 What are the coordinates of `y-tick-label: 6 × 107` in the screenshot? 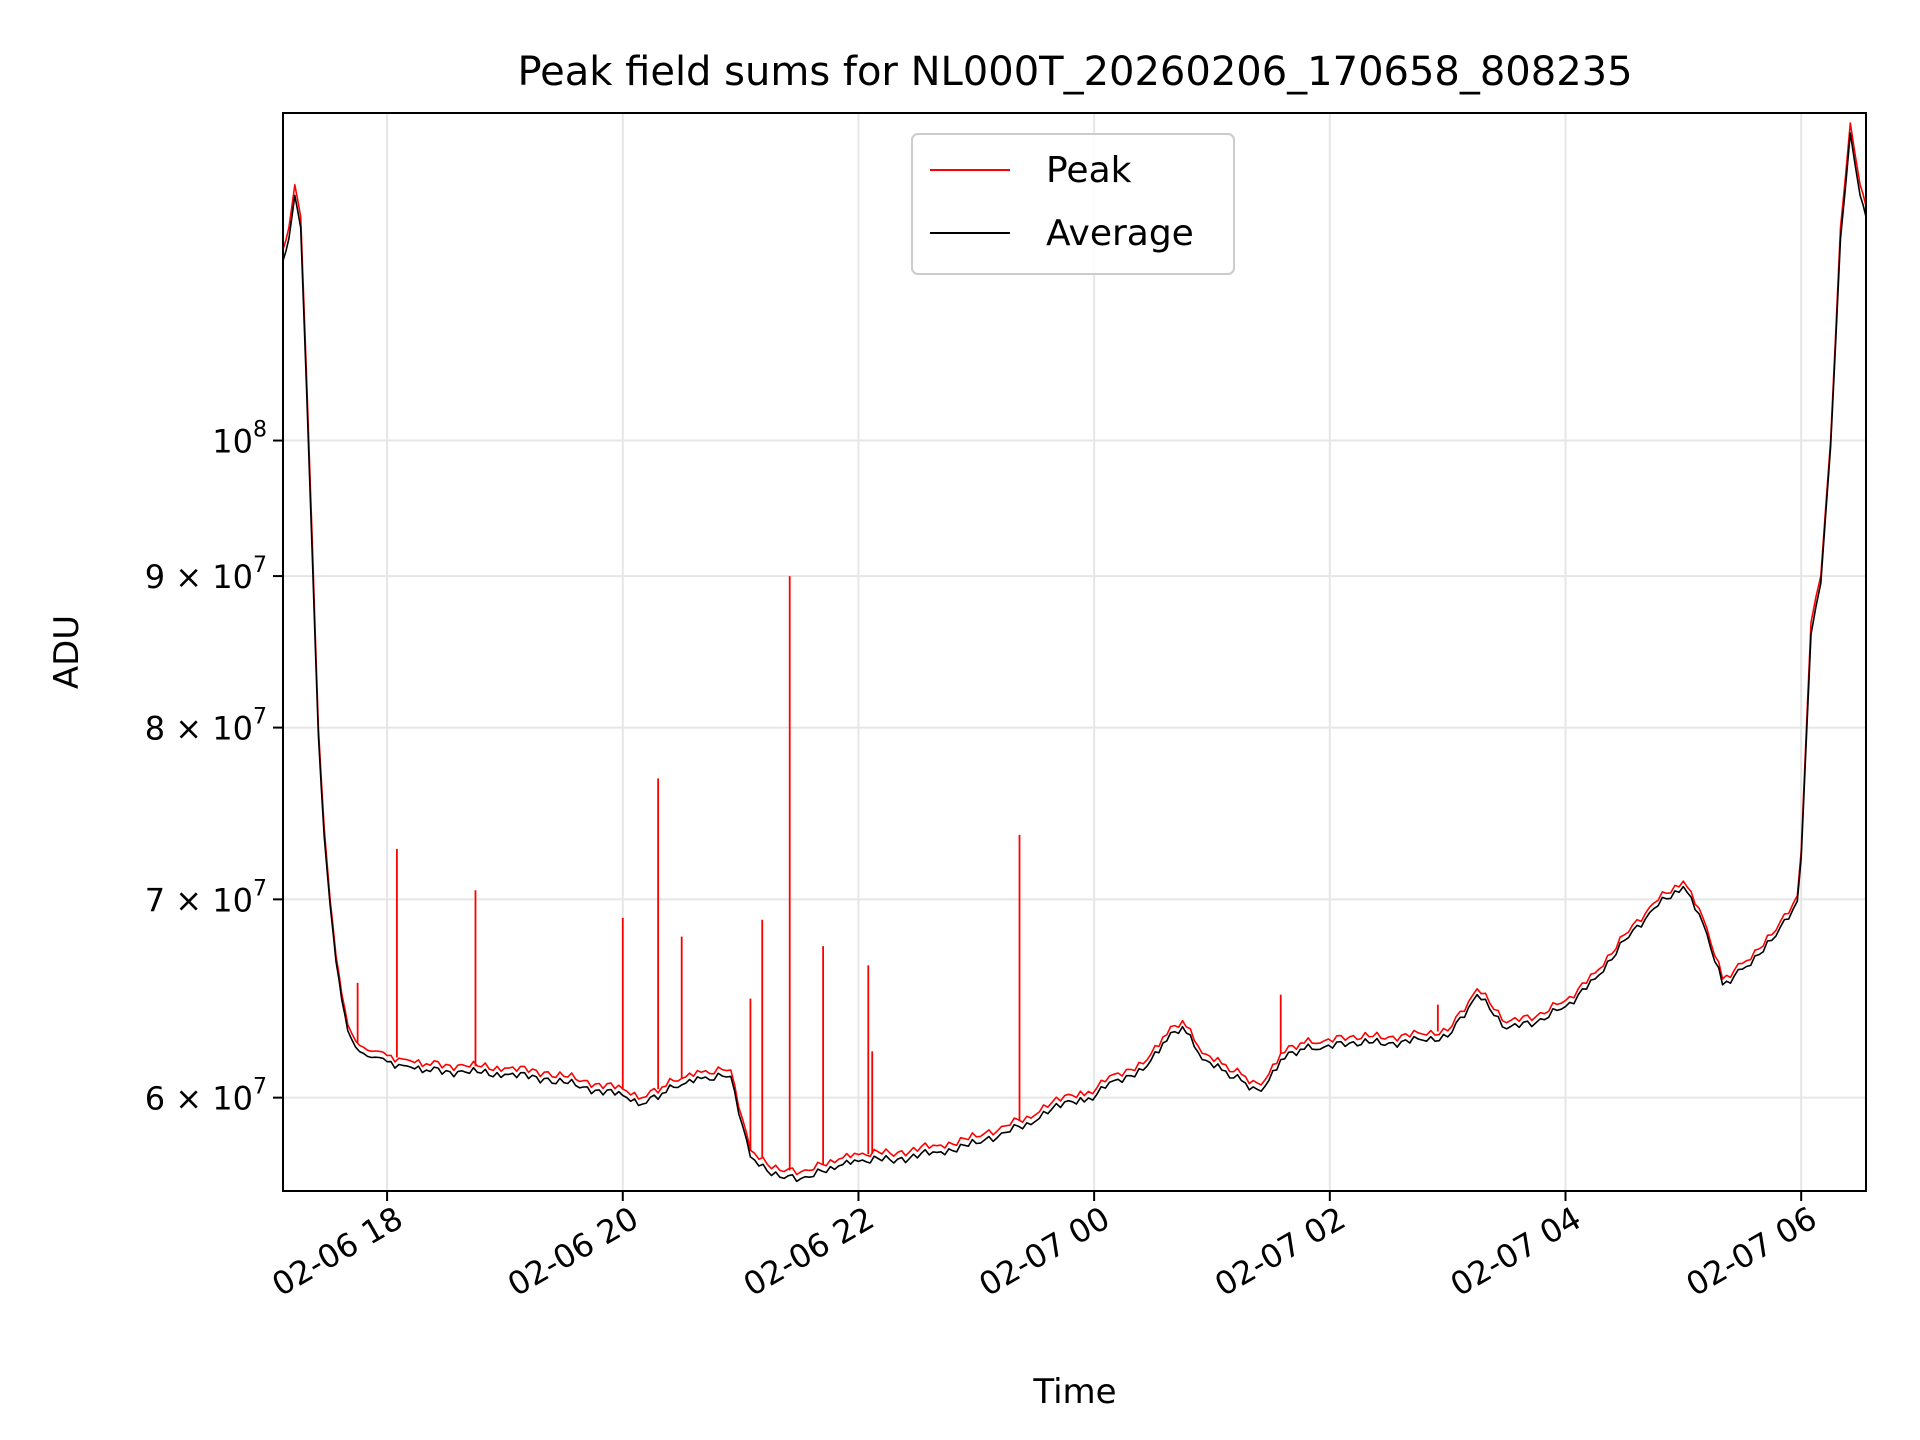 It's located at (206, 1096).